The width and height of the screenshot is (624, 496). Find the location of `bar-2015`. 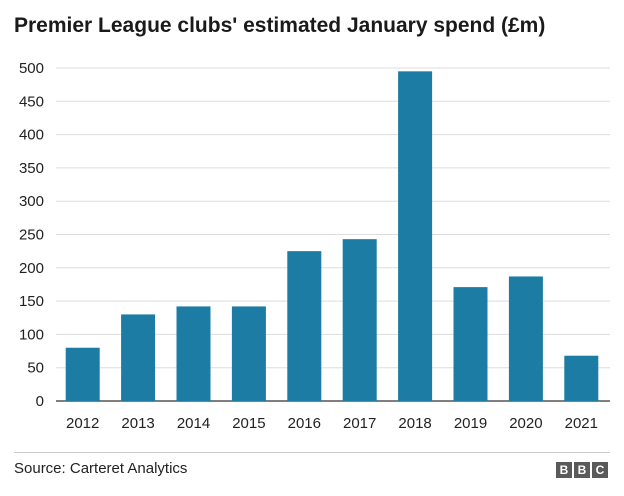

bar-2015 is located at coordinates (248, 353).